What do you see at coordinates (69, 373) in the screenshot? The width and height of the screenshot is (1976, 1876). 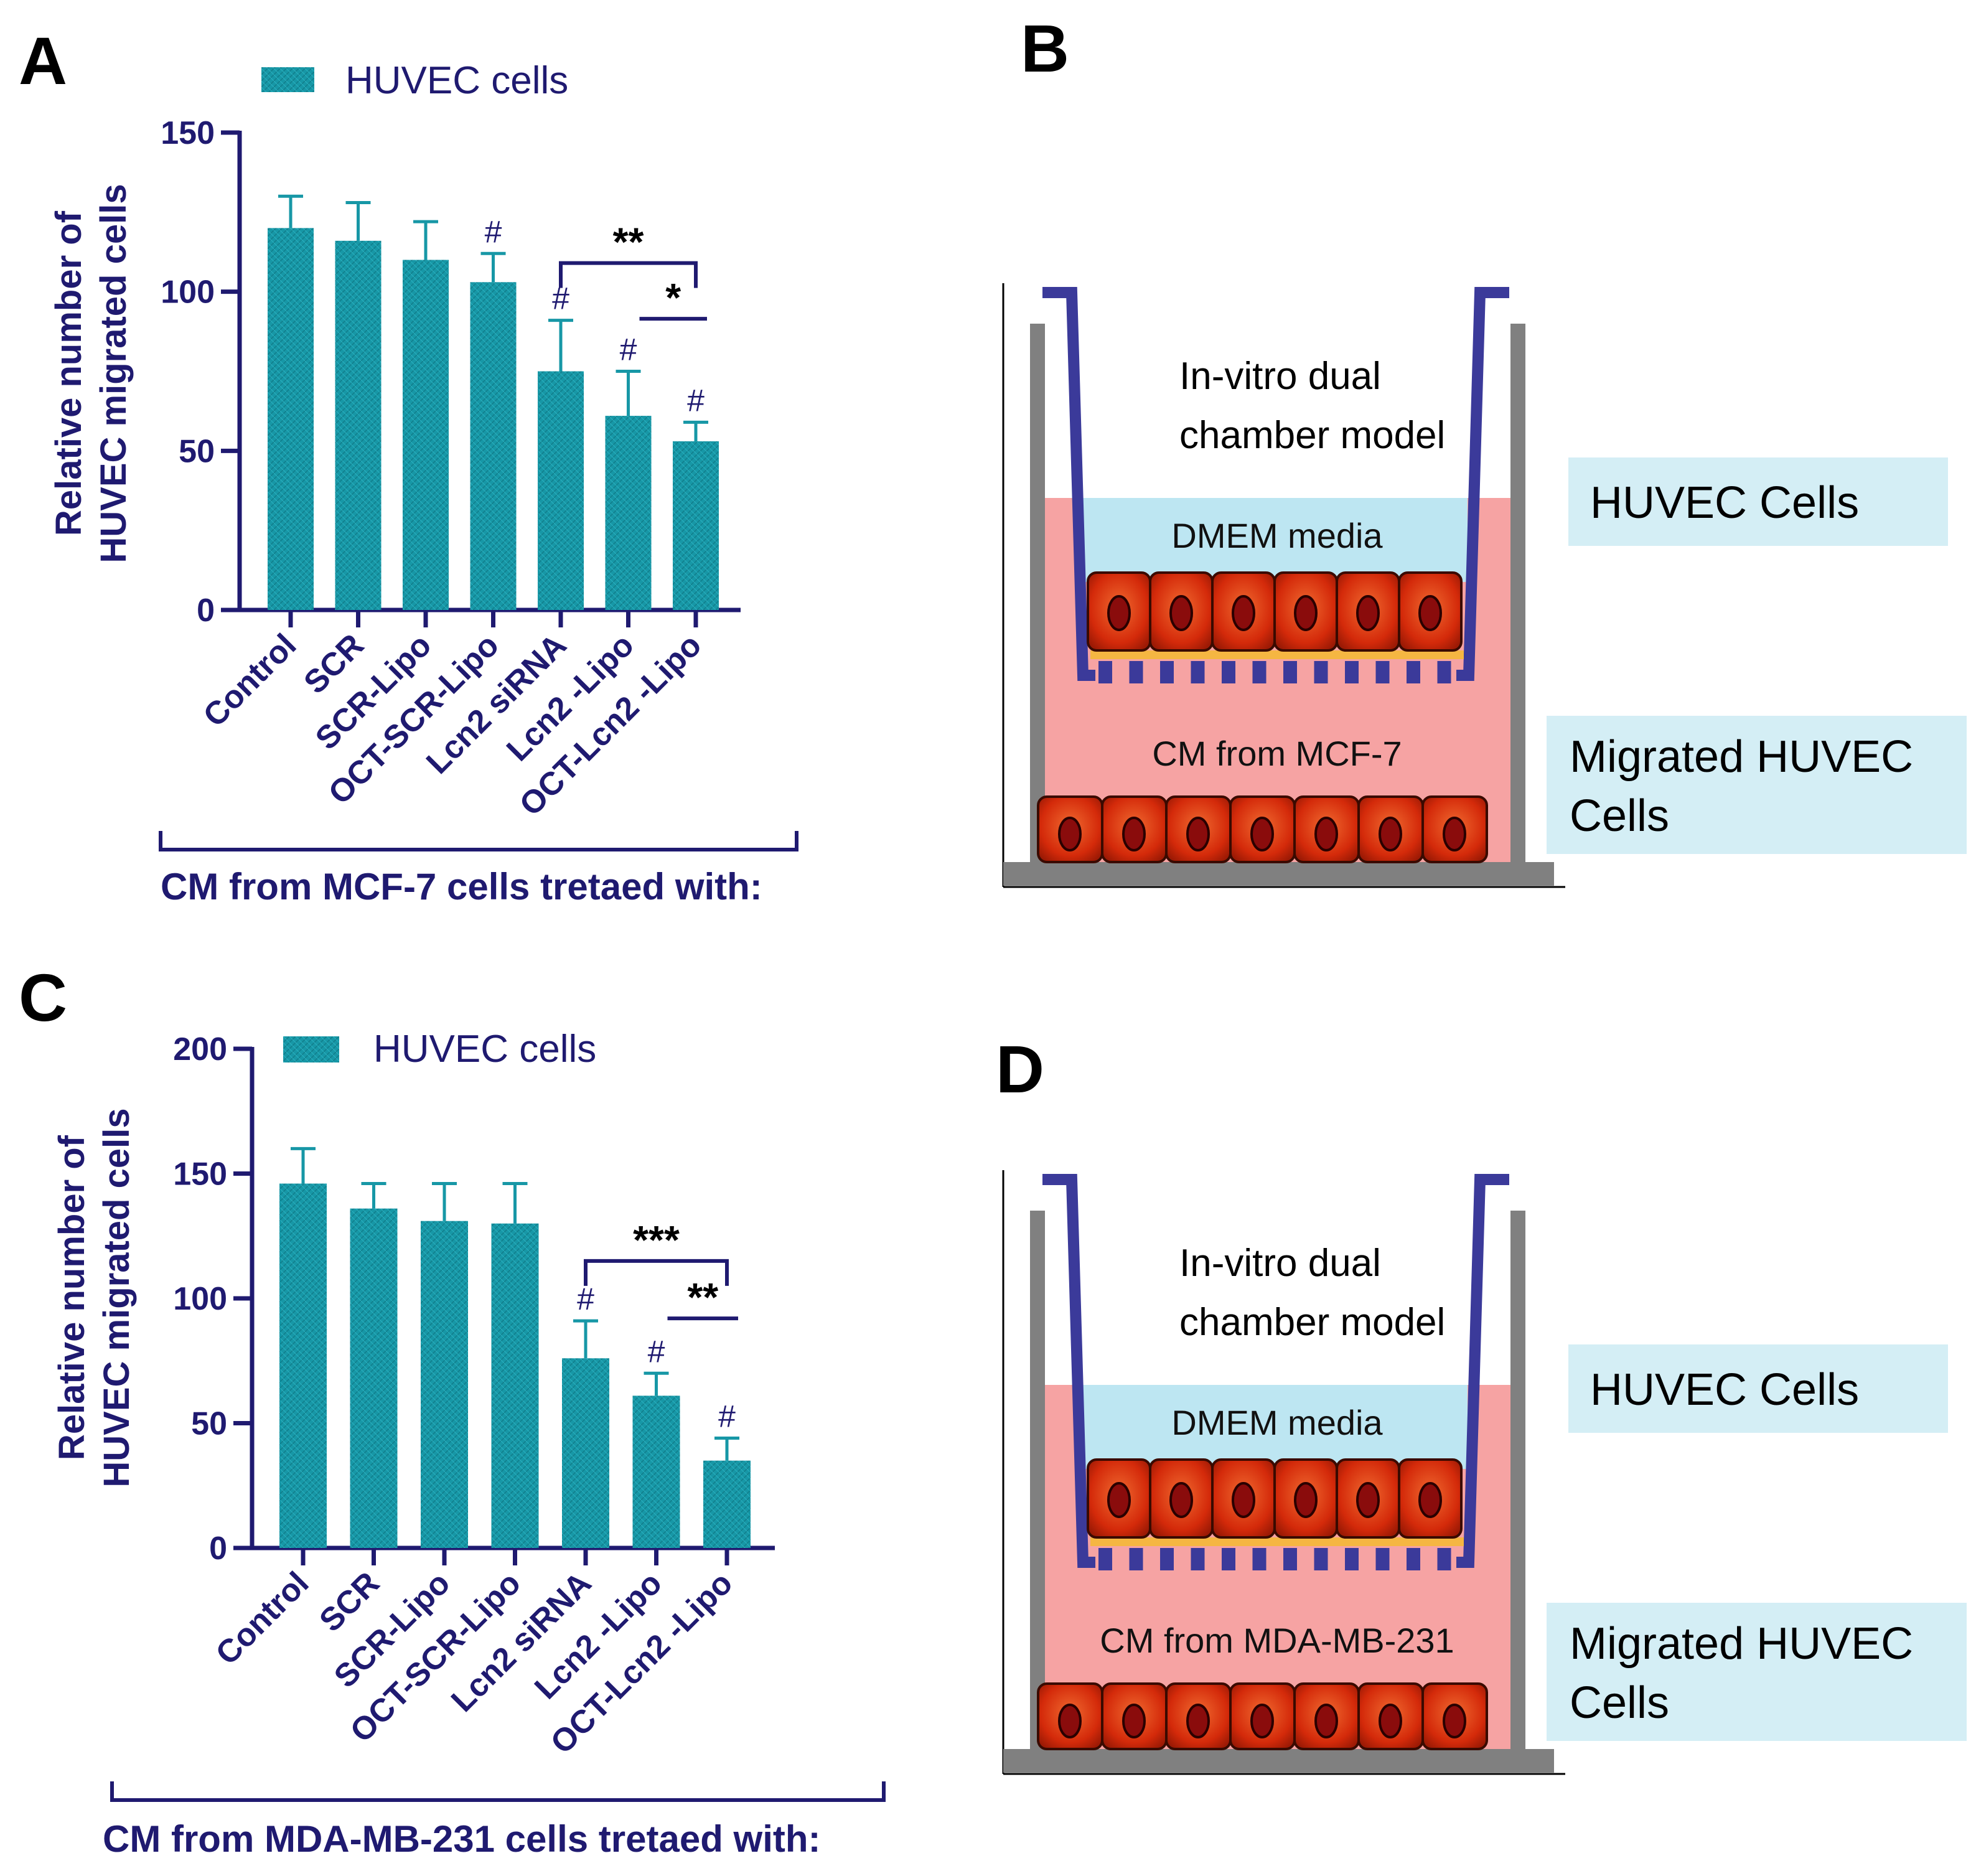 I see `y-axis-title-line1: Relative number of` at bounding box center [69, 373].